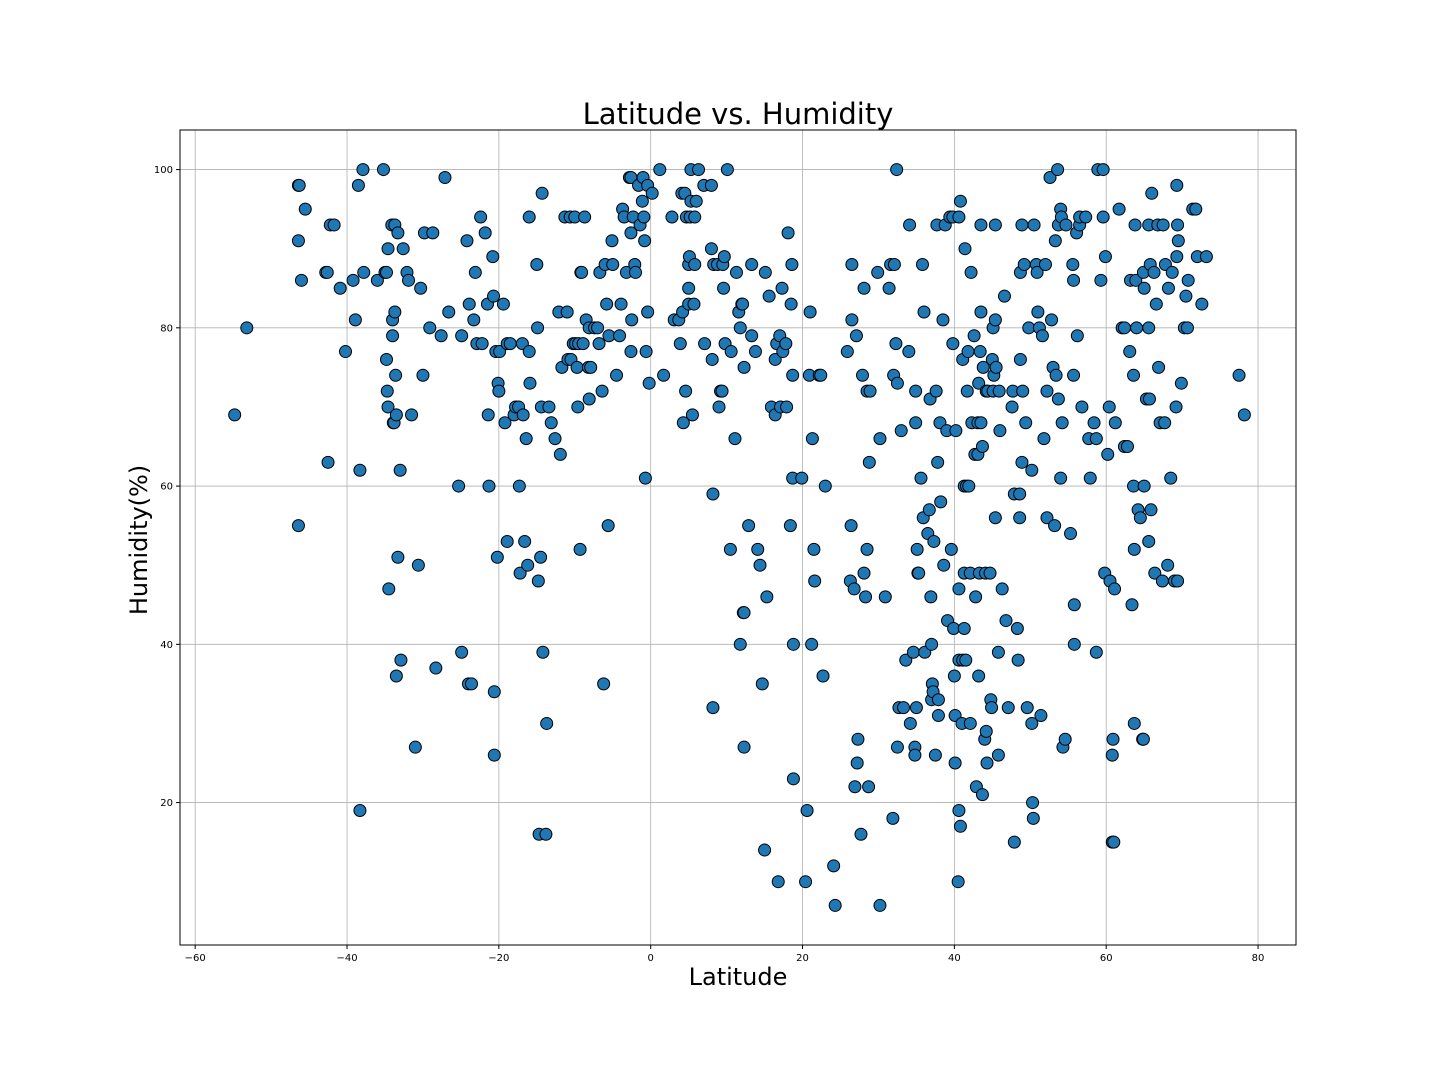 This screenshot has width=1440, height=1080. Describe the element at coordinates (166, 645) in the screenshot. I see `y-tick-label: 40` at that location.